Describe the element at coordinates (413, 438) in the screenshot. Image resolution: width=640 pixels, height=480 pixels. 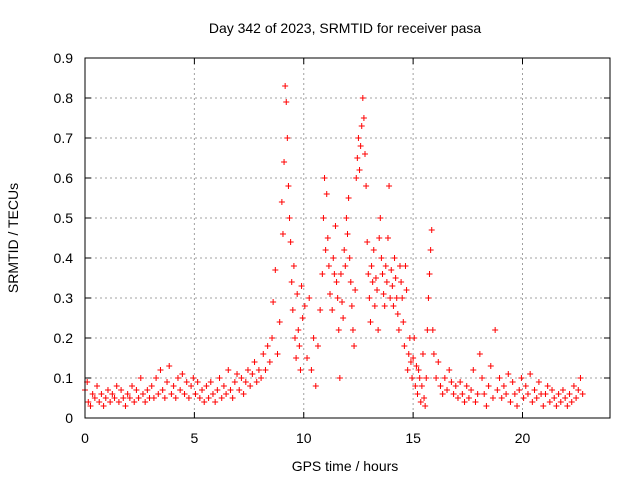
I see `x-tick-label: 15` at that location.